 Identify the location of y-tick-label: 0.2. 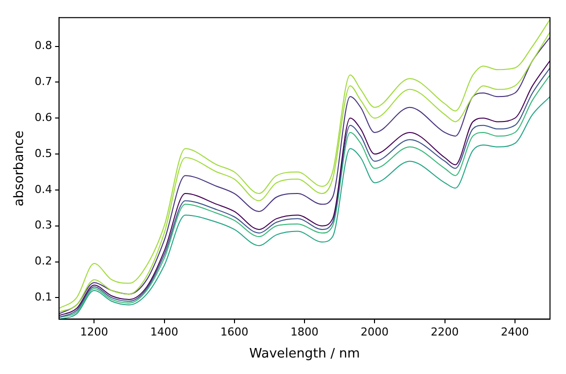
(43, 261).